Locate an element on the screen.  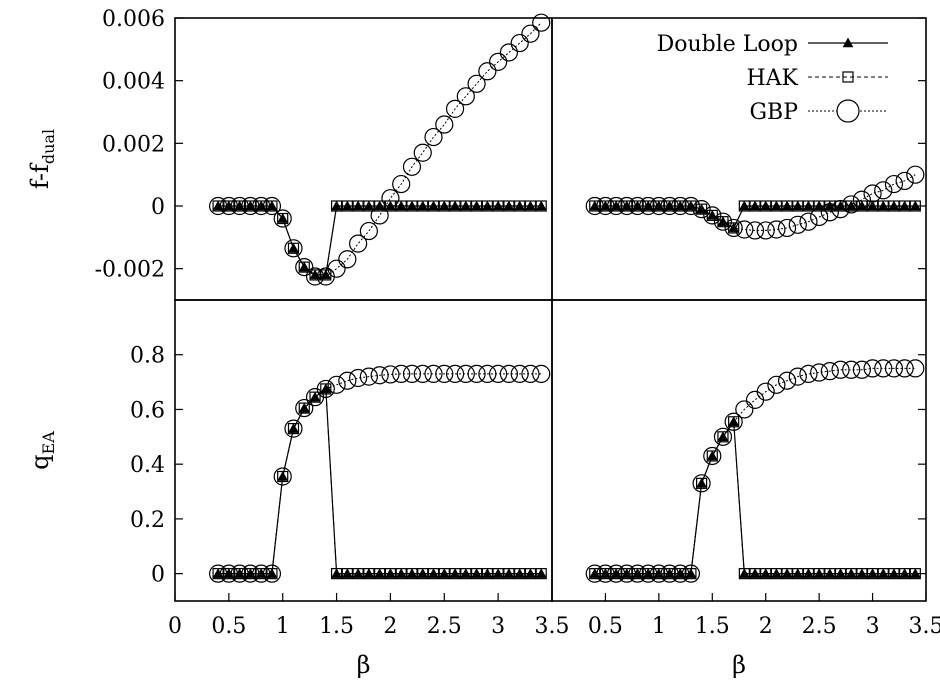
legend-marker is located at coordinates (848, 42).